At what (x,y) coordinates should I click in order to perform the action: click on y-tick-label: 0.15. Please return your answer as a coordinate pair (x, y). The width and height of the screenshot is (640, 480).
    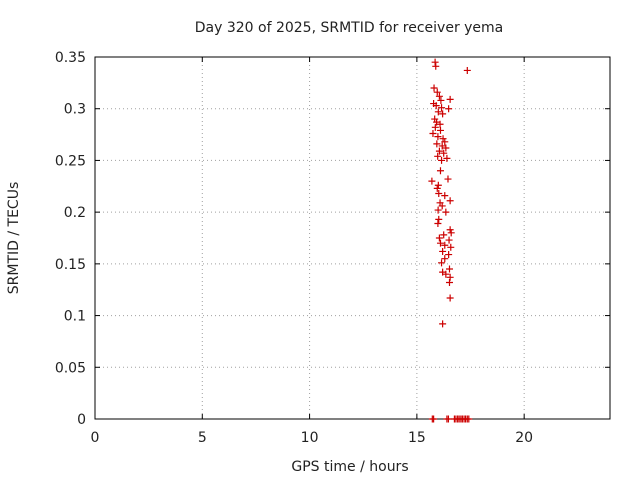
    Looking at the image, I should click on (70, 265).